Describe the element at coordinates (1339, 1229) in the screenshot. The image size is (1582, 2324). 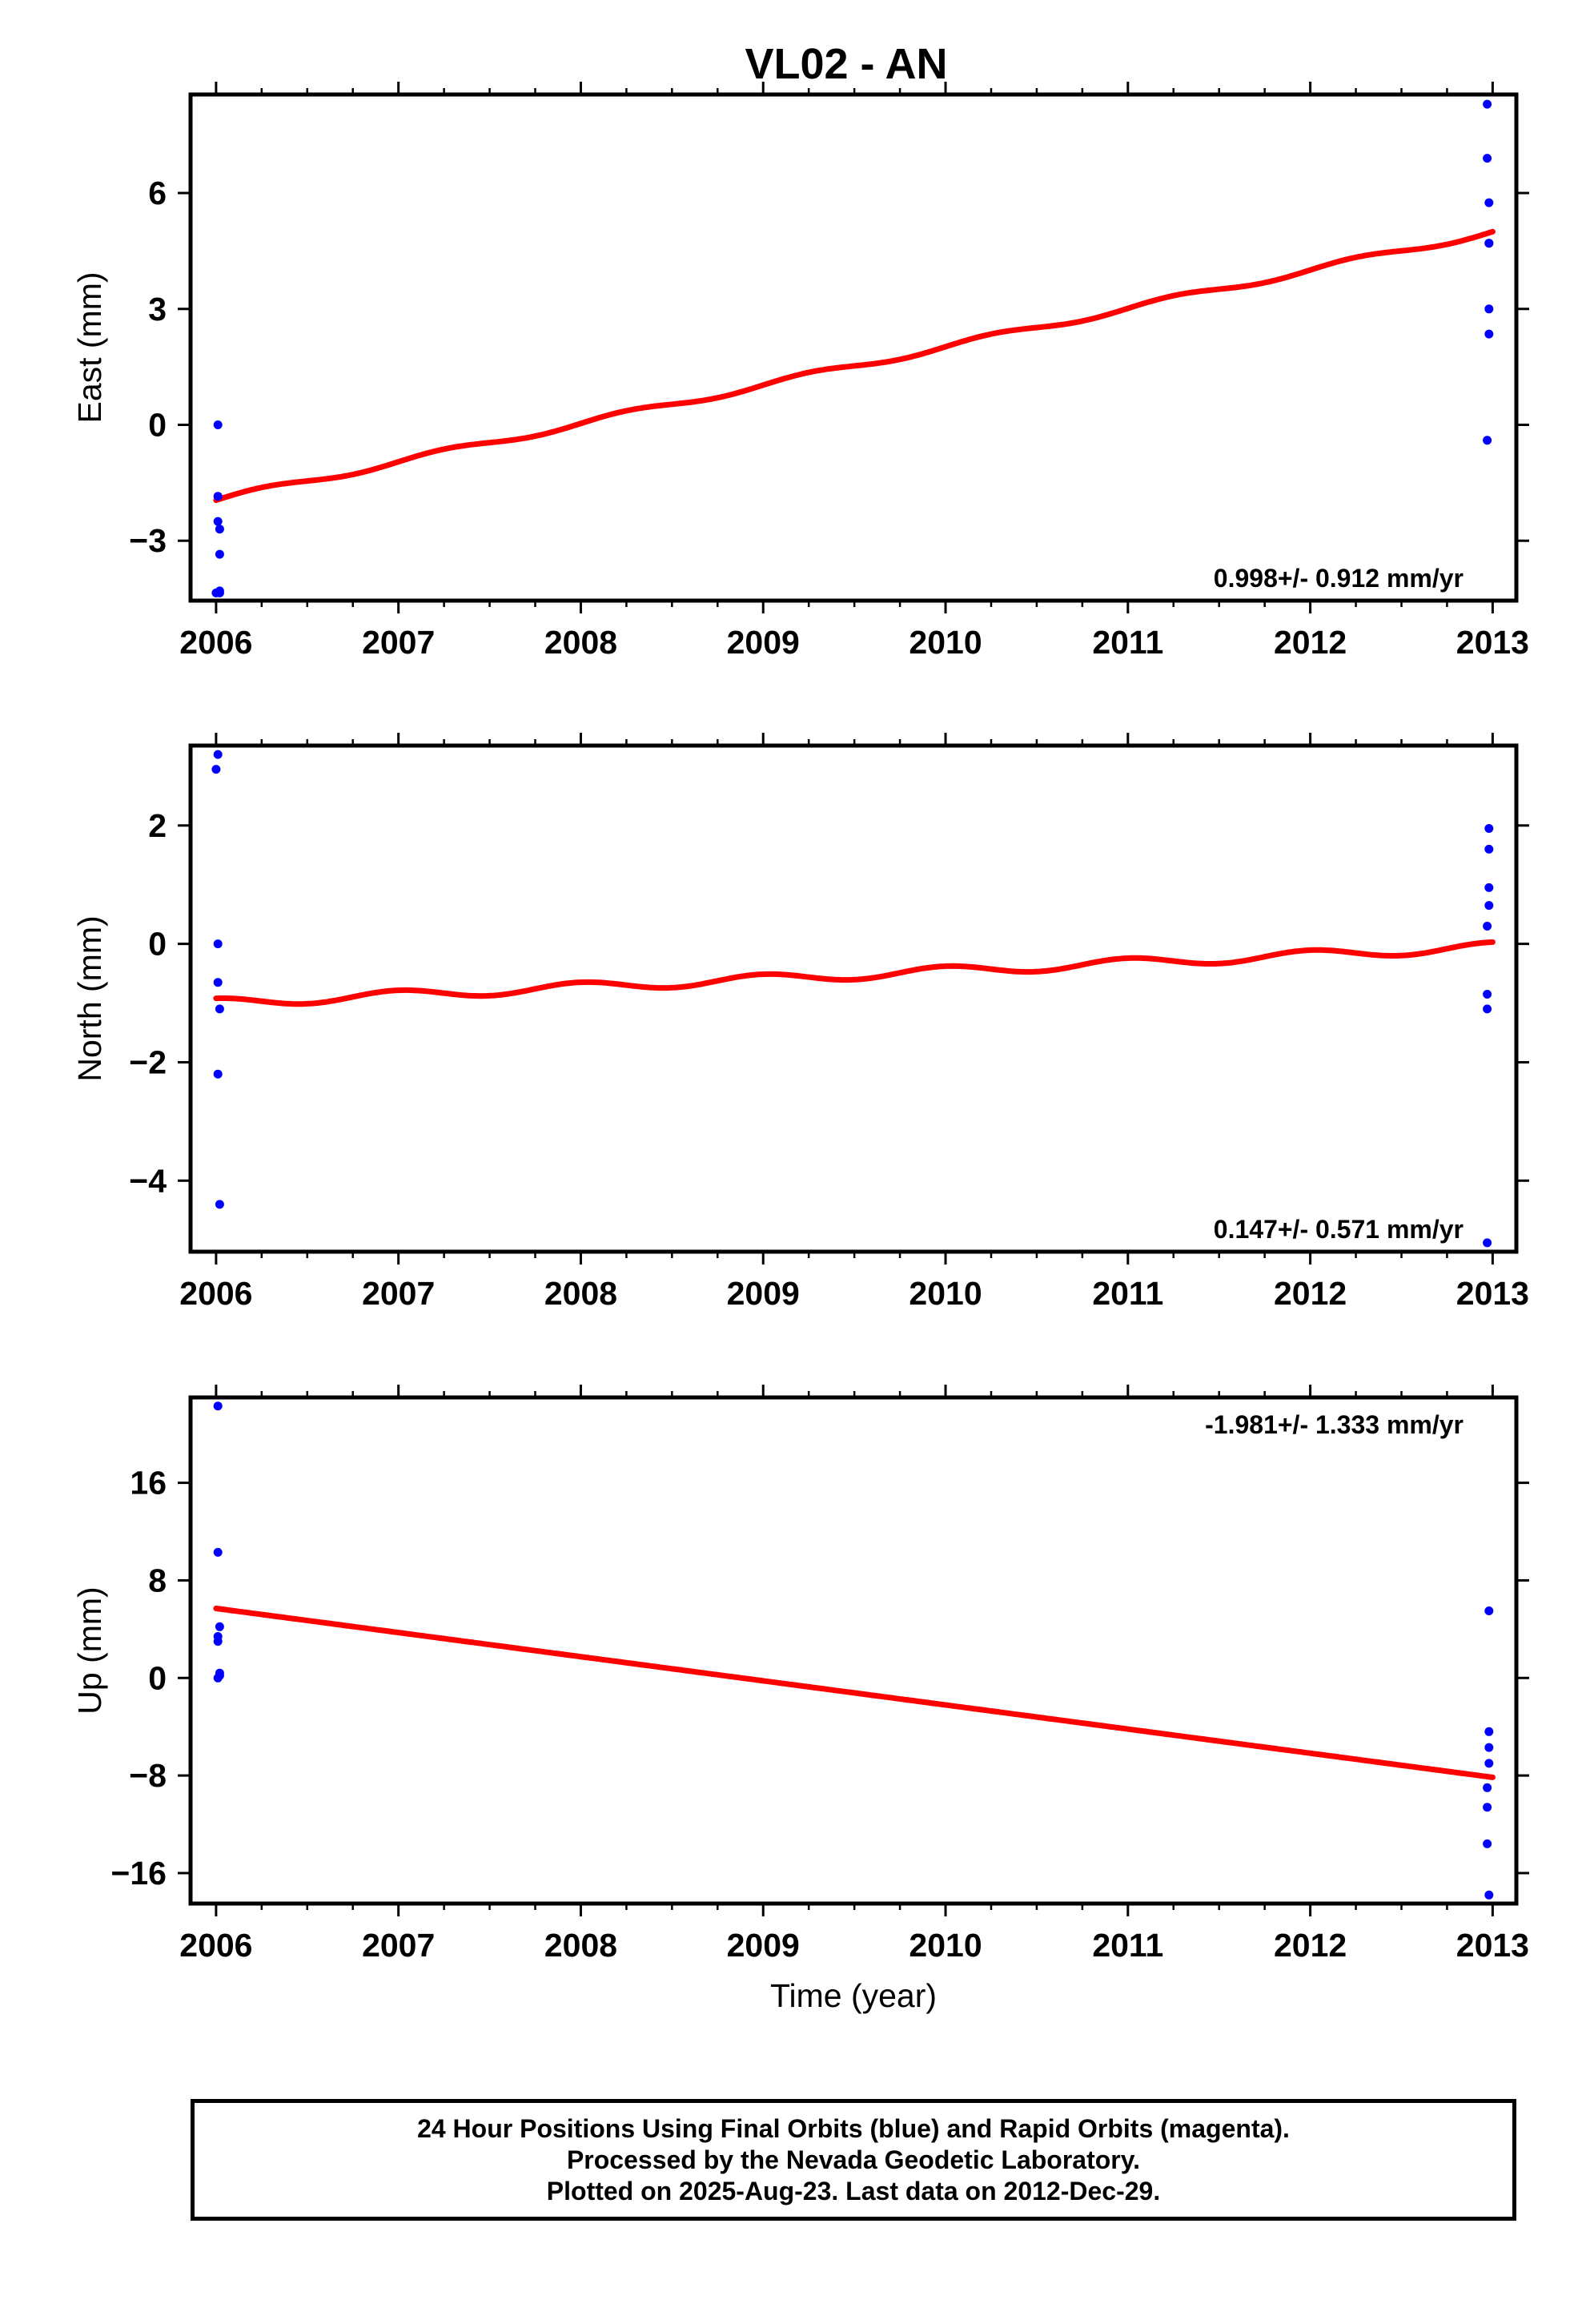
I see `rate-label: 0.147+/- 0.571 mm/yr` at that location.